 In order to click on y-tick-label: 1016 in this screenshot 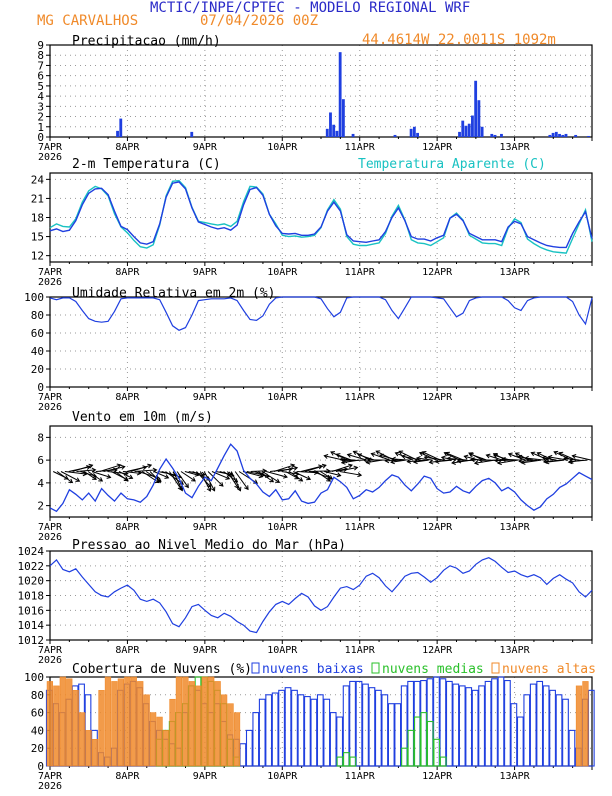, I will do `click(31, 610)`.